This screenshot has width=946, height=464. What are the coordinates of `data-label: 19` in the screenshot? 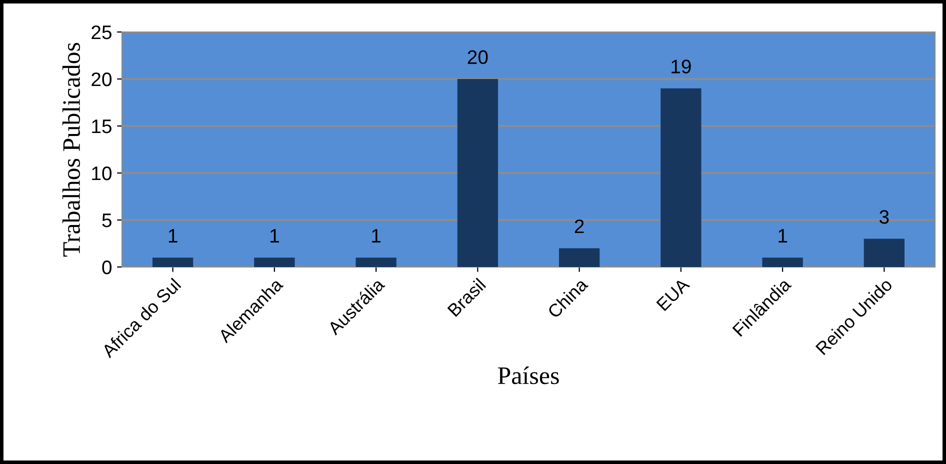 It's located at (681, 67).